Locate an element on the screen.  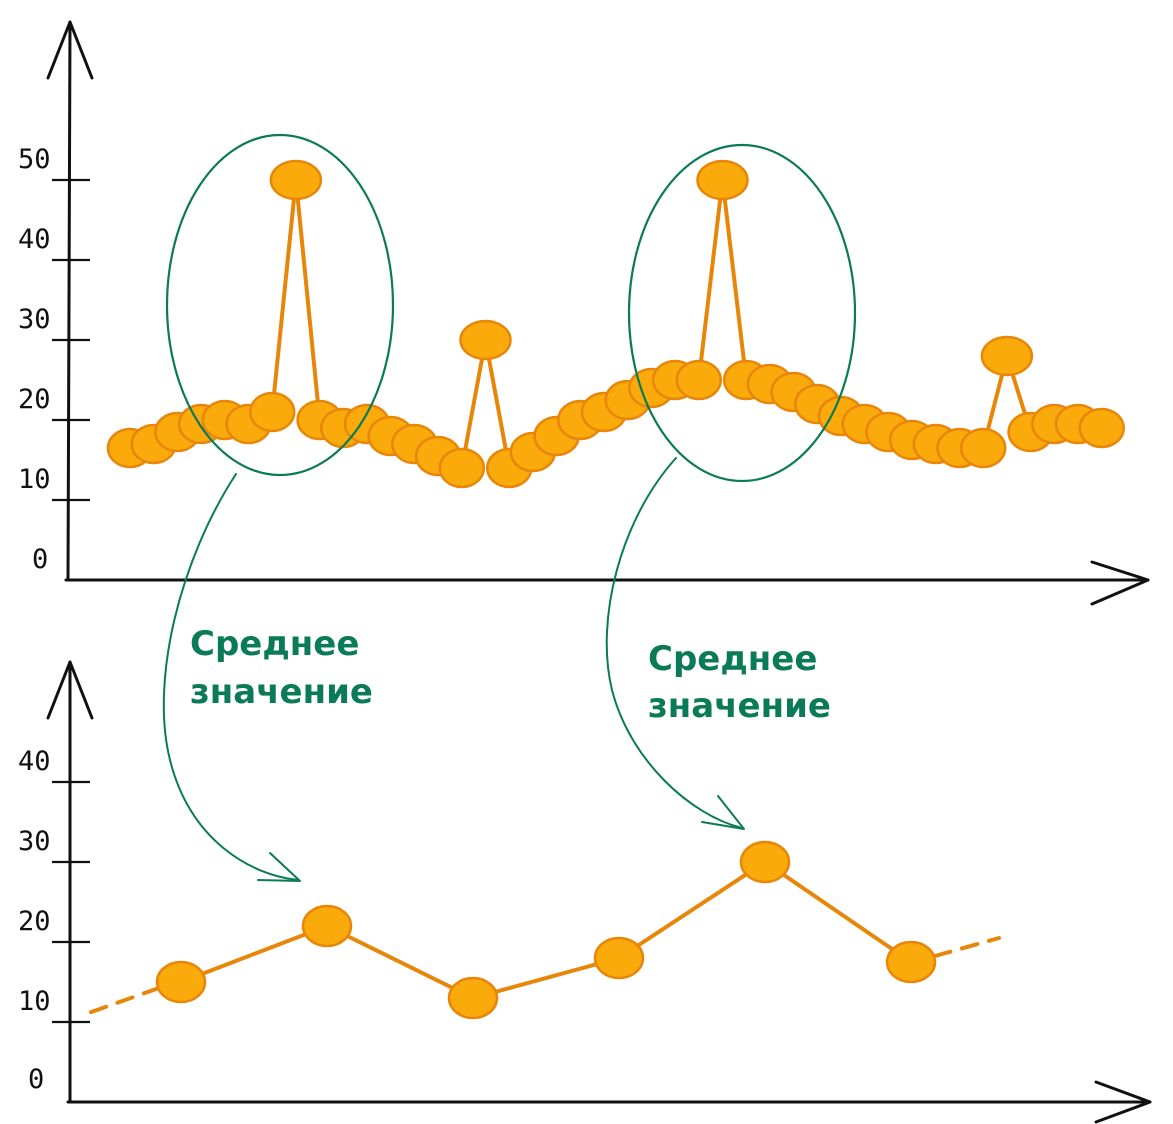
bottom-series-line is located at coordinates (545, 937).